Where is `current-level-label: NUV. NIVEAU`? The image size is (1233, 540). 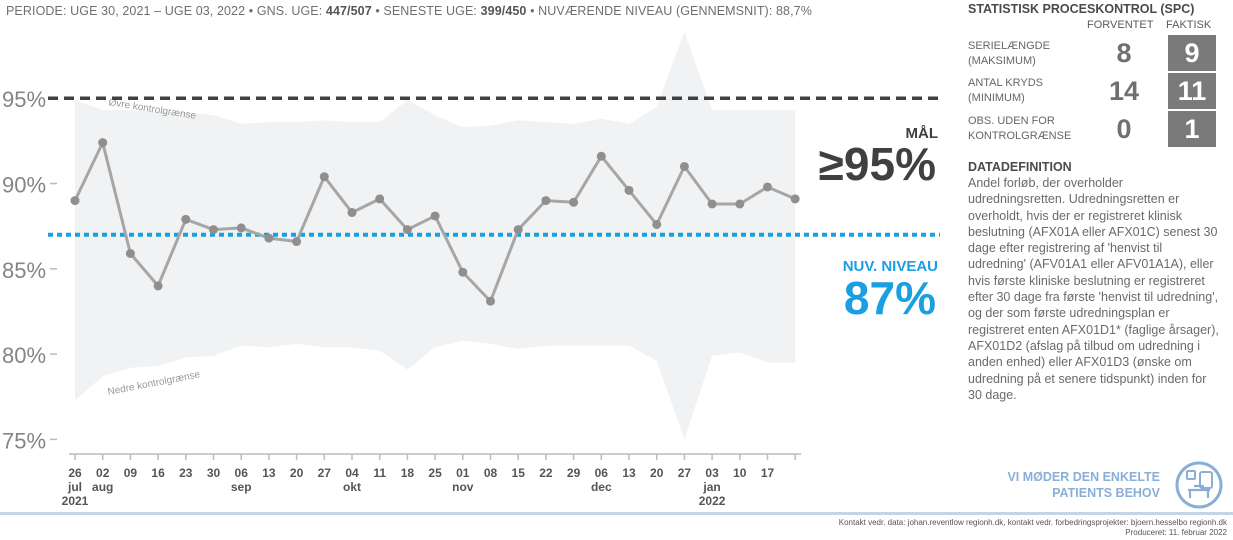
current-level-label: NUV. NIVEAU is located at coordinates (890, 266).